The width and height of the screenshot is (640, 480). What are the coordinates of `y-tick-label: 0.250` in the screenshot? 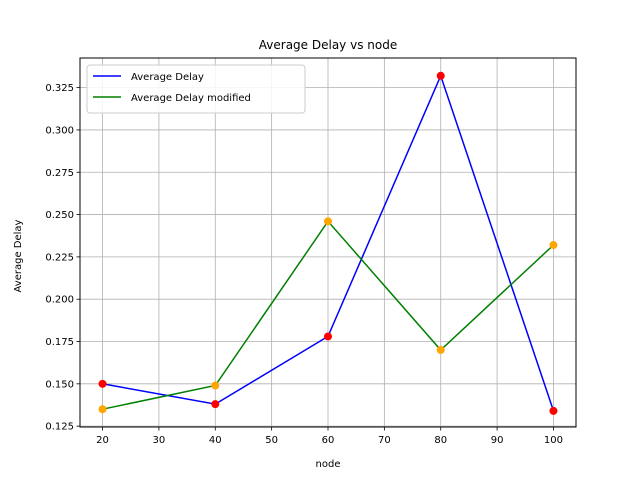 It's located at (59, 215).